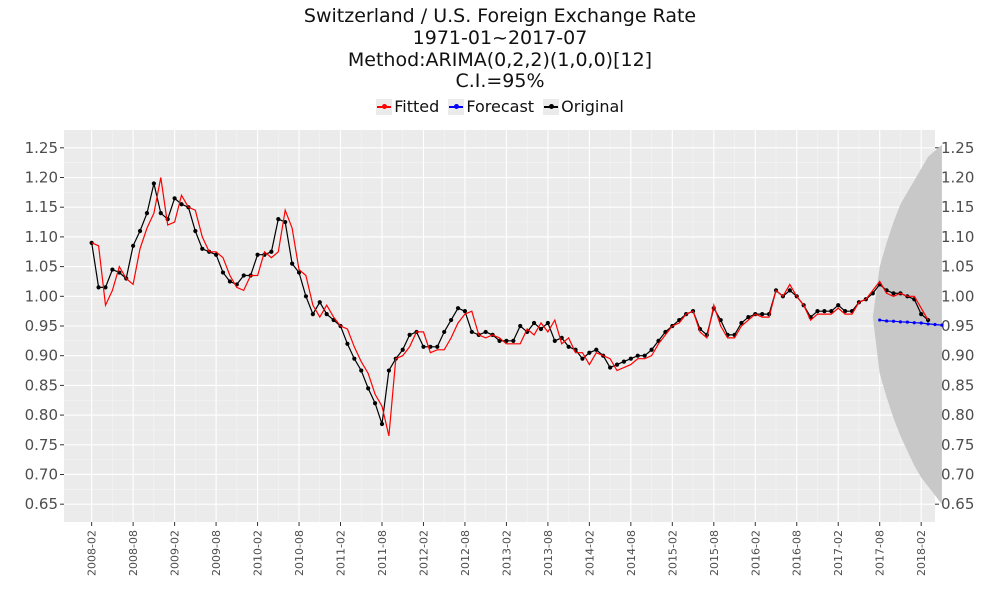 This screenshot has width=1000, height=600. I want to click on legend-label-fitted: Fitted, so click(417, 106).